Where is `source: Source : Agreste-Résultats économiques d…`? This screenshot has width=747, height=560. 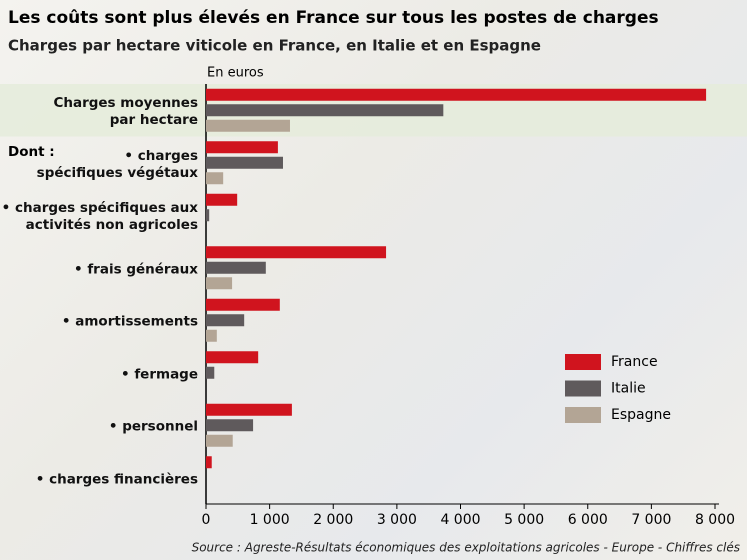 source: Source : Agreste-Résultats économiques d… is located at coordinates (466, 548).